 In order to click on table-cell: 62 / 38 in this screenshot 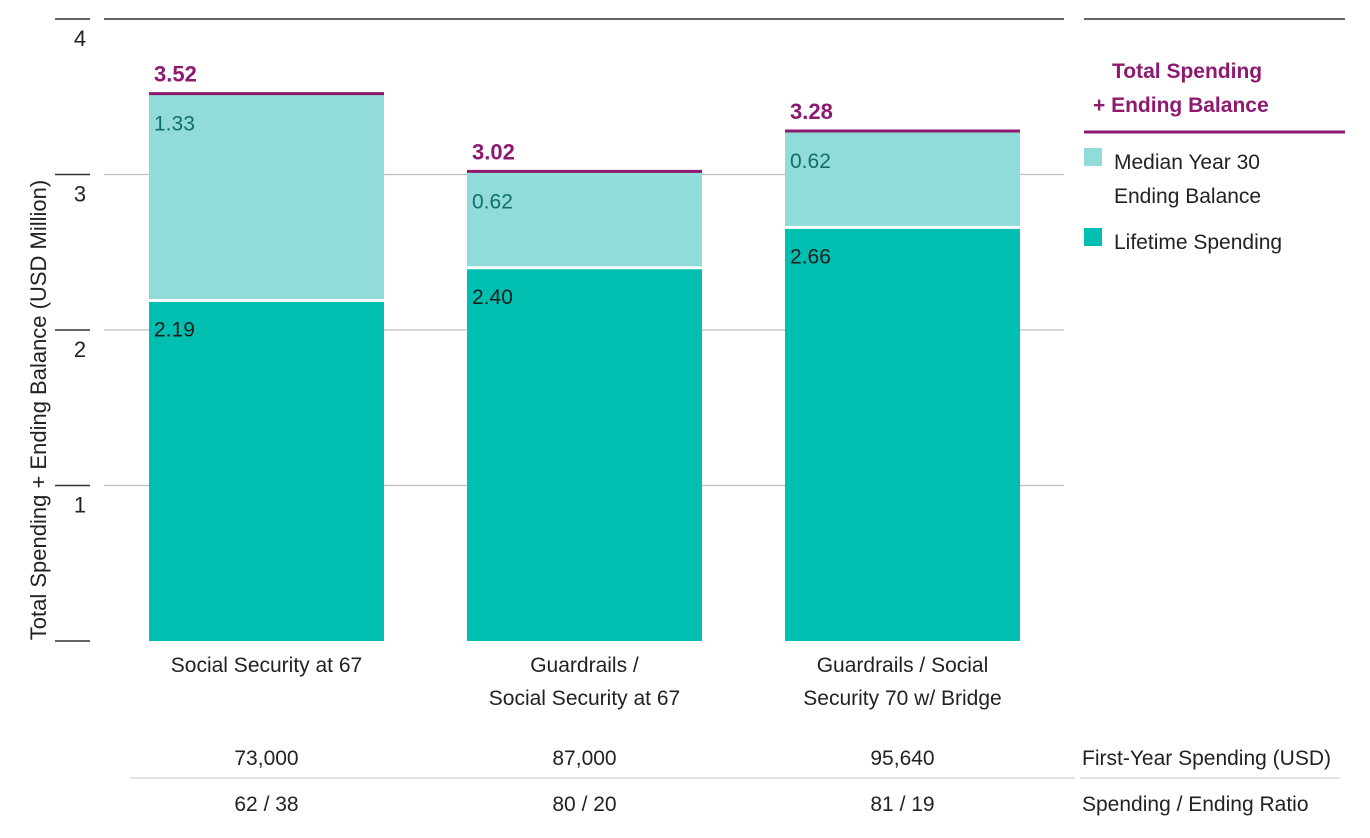, I will do `click(266, 804)`.